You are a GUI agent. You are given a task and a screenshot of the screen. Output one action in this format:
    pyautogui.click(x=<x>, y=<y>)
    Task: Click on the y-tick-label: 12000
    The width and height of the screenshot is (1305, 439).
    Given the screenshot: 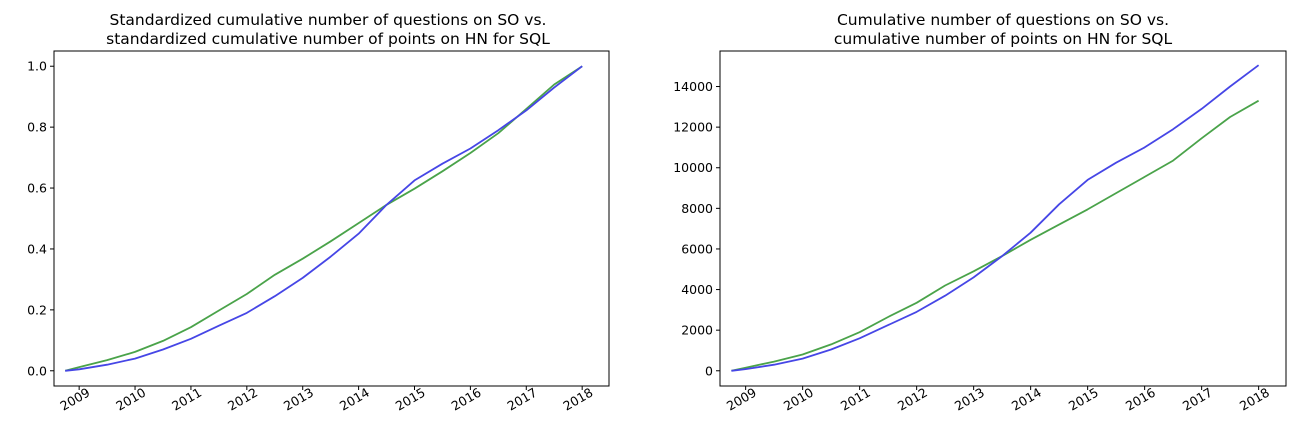 What is the action you would take?
    pyautogui.click(x=693, y=127)
    